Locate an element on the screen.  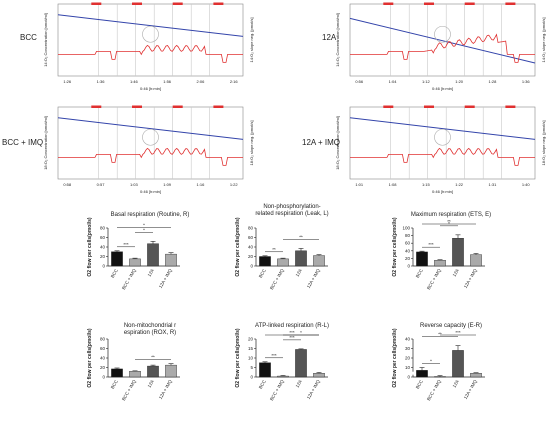
trace-tick-label: 1:08 is located at coordinates (393, 184).